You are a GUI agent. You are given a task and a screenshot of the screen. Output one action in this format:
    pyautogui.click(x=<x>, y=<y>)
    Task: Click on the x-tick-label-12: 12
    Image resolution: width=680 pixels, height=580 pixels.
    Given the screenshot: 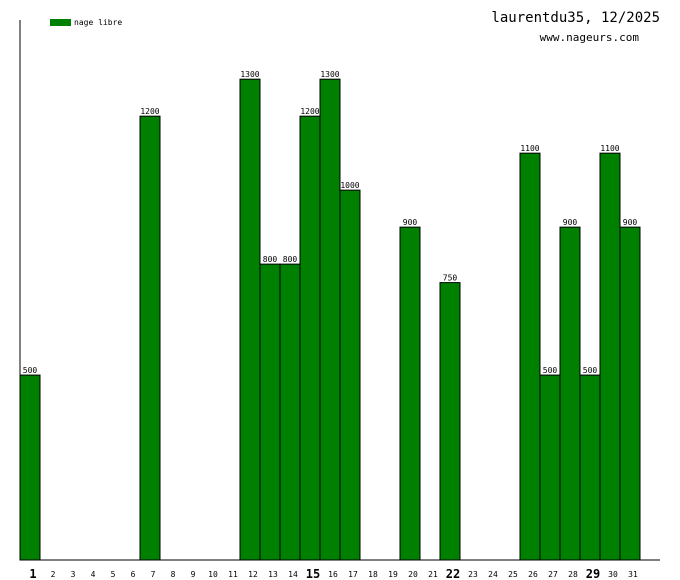 What is the action you would take?
    pyautogui.click(x=253, y=574)
    